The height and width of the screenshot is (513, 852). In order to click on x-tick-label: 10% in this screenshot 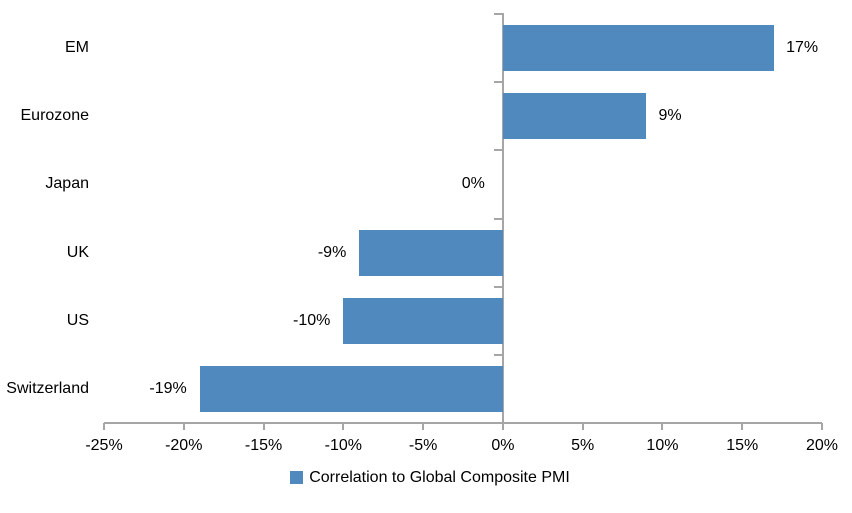, I will do `click(662, 445)`.